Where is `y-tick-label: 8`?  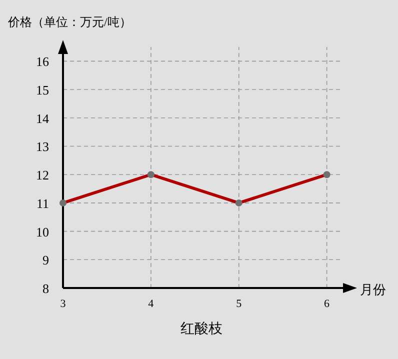
y-tick-label: 8 is located at coordinates (45, 288).